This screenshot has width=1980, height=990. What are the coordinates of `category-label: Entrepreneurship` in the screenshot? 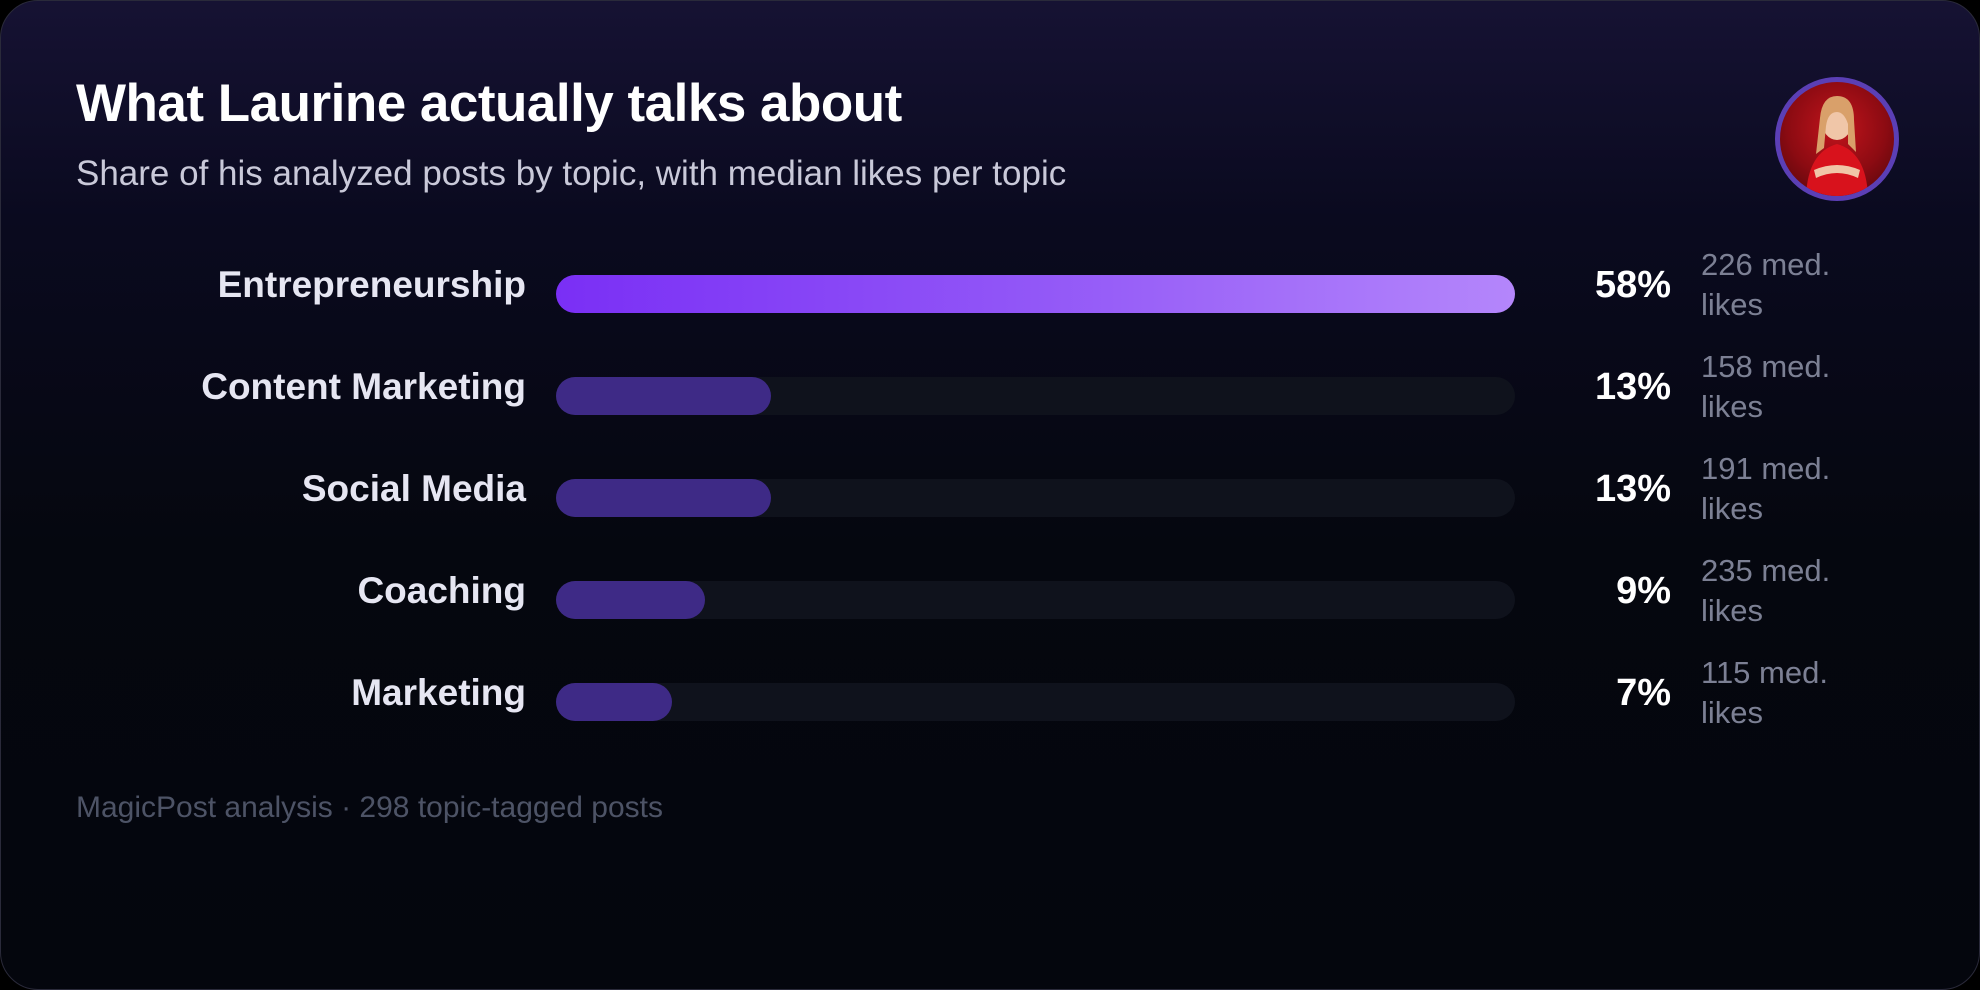 It's located at (371, 284).